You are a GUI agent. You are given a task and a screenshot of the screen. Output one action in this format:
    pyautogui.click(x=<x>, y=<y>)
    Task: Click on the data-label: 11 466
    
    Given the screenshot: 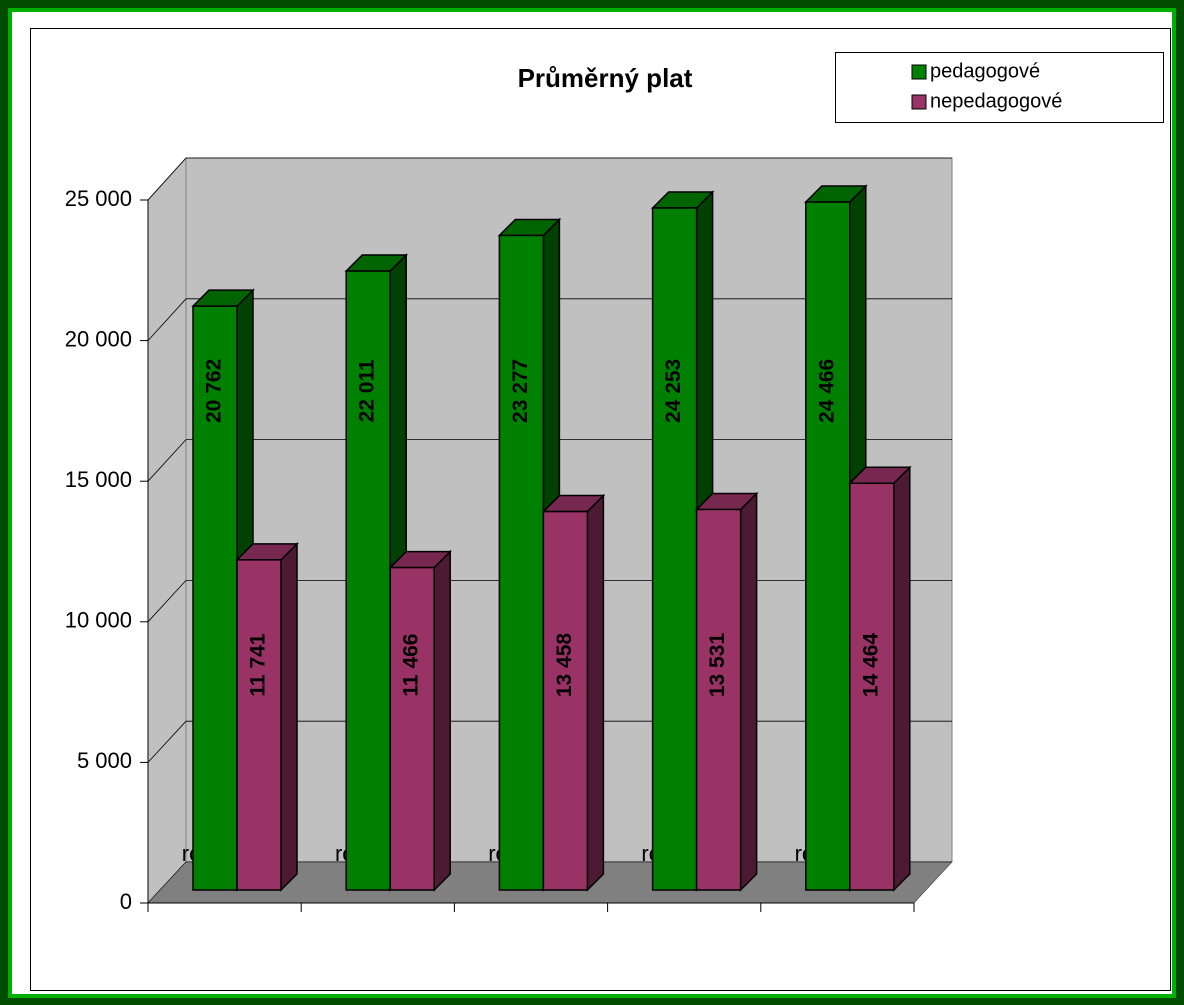 What is the action you would take?
    pyautogui.click(x=411, y=665)
    